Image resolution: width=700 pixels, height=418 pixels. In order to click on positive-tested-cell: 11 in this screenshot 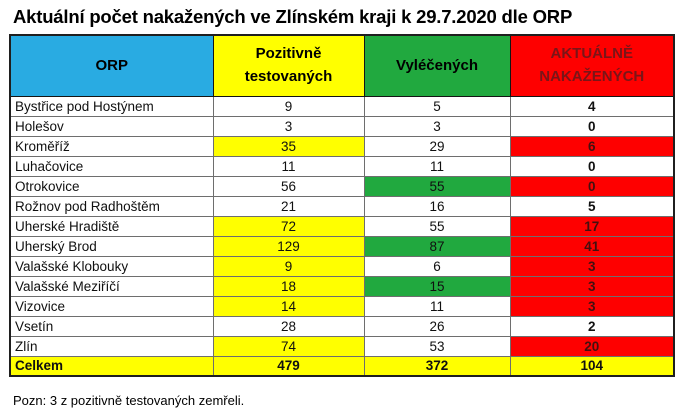, I will do `click(288, 166)`.